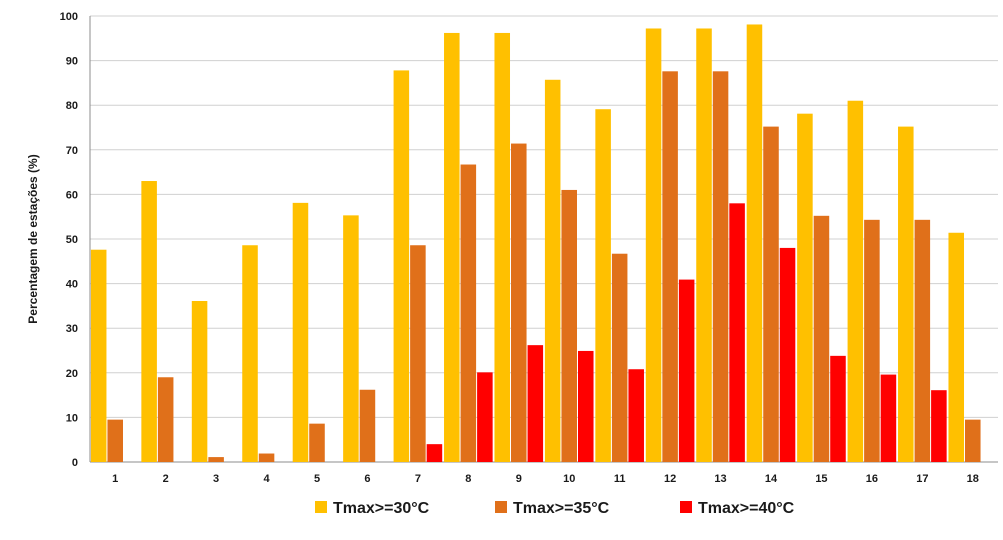  Describe the element at coordinates (72, 240) in the screenshot. I see `y-tick-label: 50` at that location.